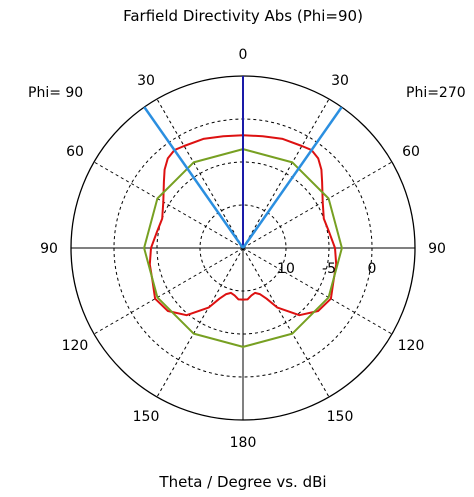 The height and width of the screenshot is (497, 474). Describe the element at coordinates (243, 443) in the screenshot. I see `angle-tick-label-180: 180` at that location.